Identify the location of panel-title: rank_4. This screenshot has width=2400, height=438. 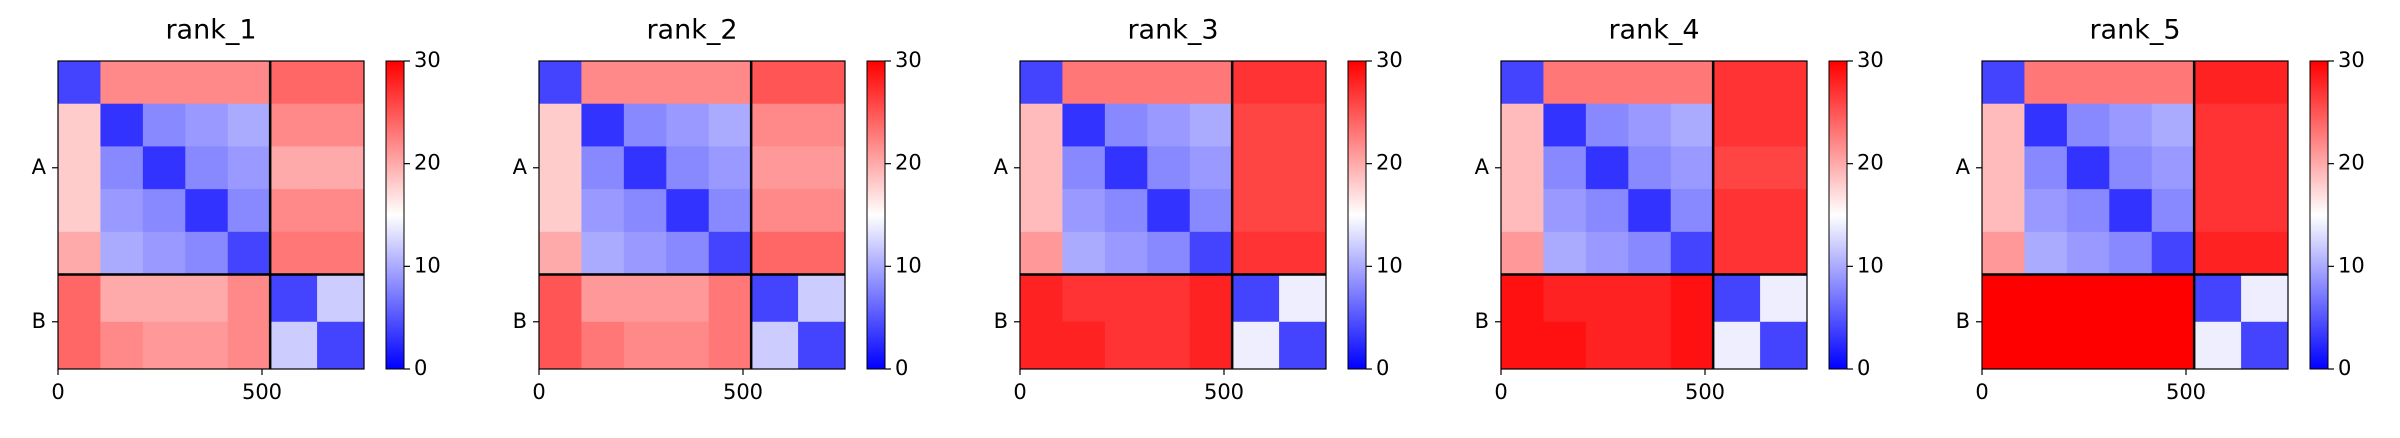
(1653, 30).